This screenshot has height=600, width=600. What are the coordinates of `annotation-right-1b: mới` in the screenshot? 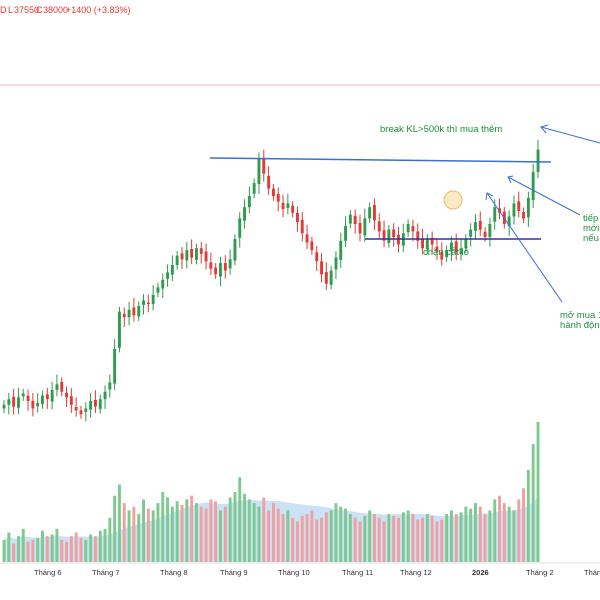 It's located at (591, 228).